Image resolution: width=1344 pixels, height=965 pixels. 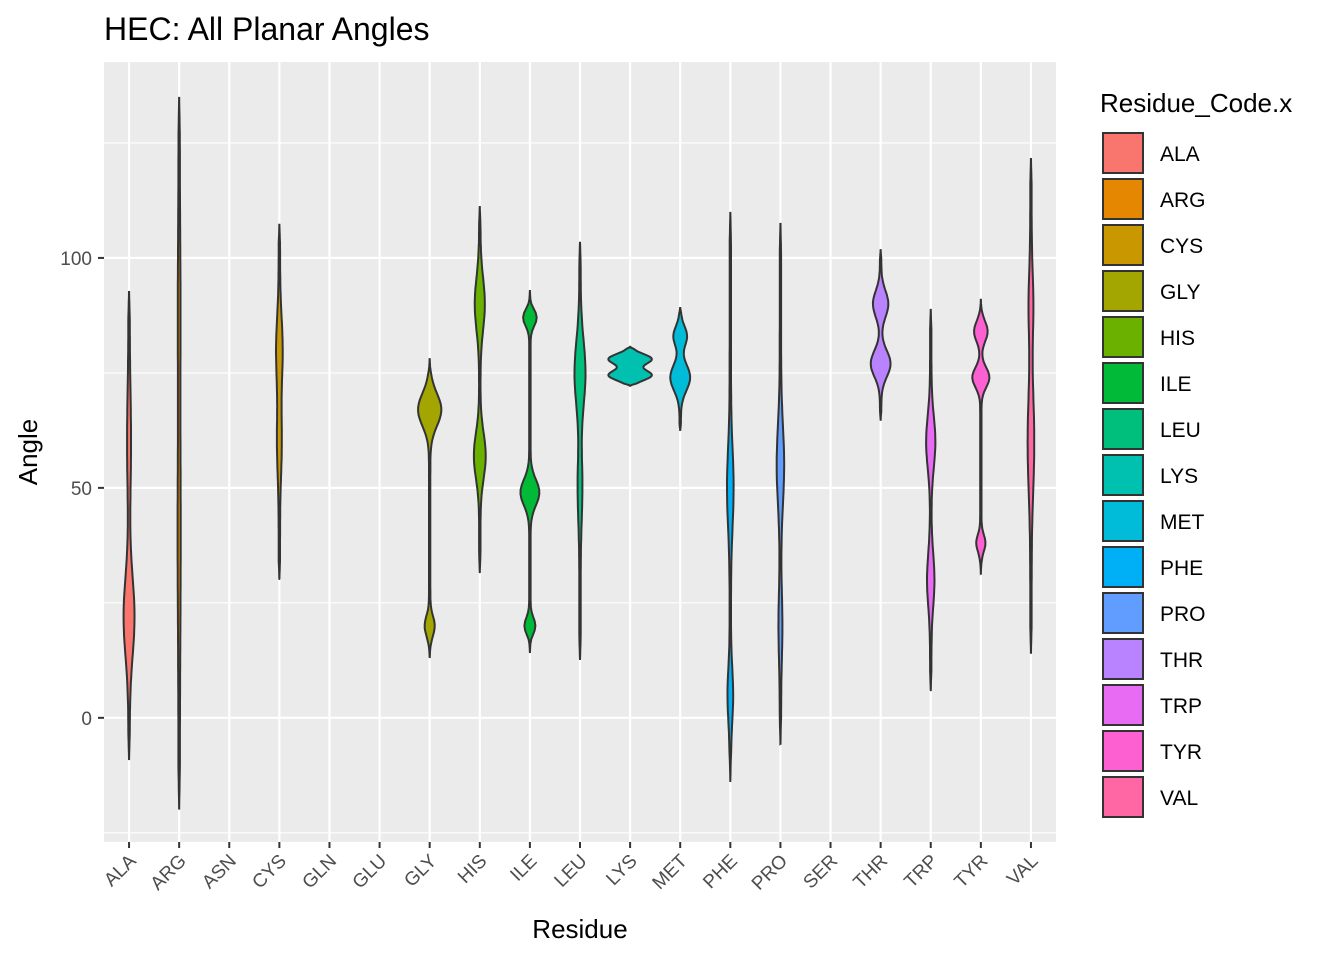 I want to click on legend-swatch-ile, so click(x=1123, y=383).